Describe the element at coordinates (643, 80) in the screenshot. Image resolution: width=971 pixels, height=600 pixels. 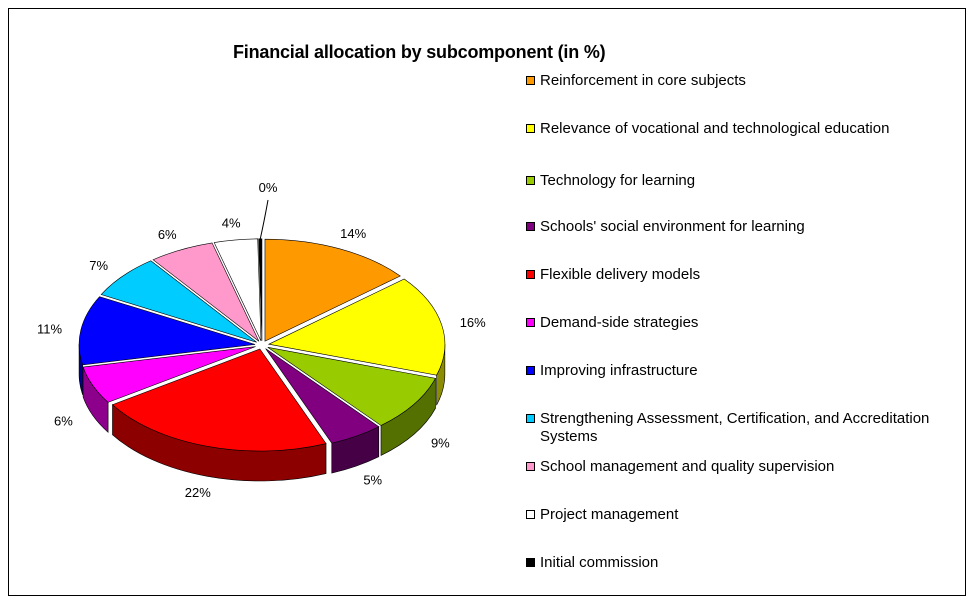
I see `legend-label: Reinforcement in core subjects` at that location.